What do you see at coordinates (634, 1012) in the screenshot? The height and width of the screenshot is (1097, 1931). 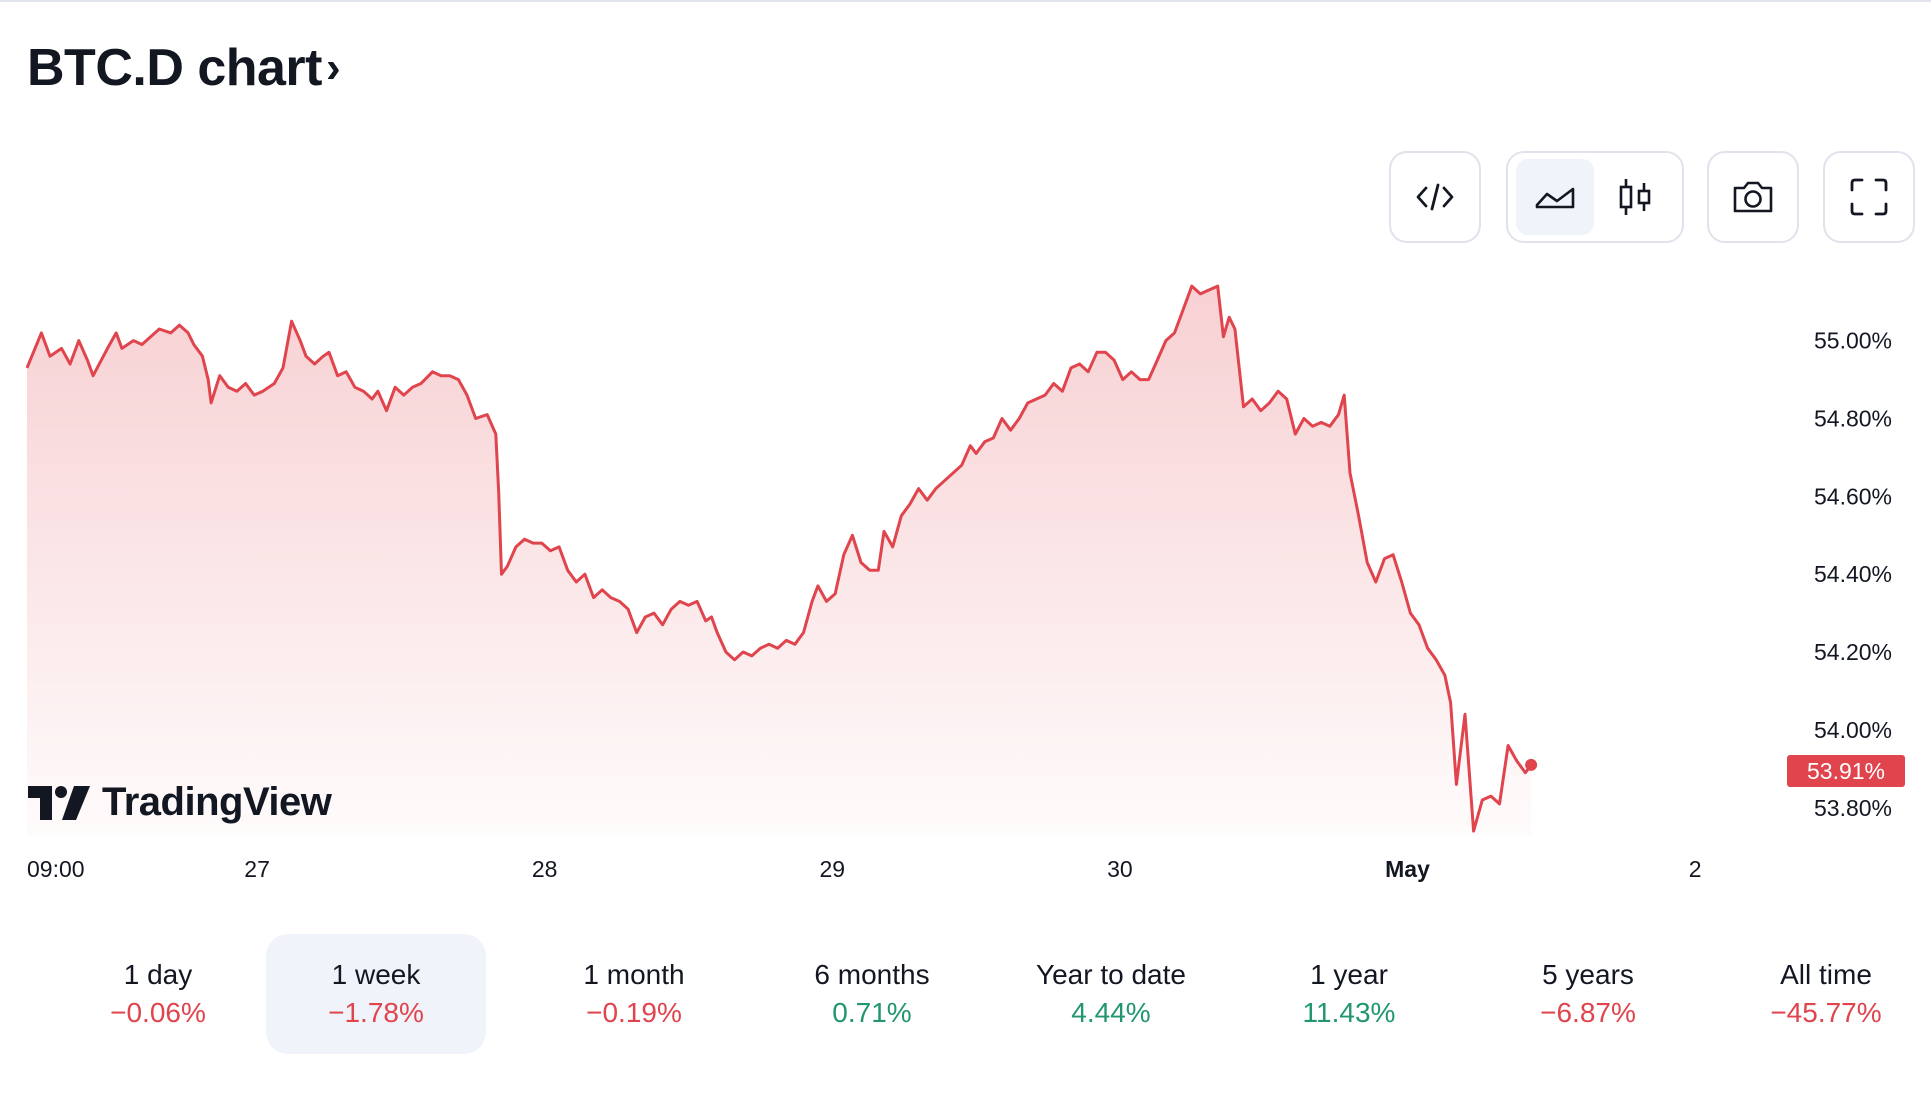 I see `period-change: −0.19%` at bounding box center [634, 1012].